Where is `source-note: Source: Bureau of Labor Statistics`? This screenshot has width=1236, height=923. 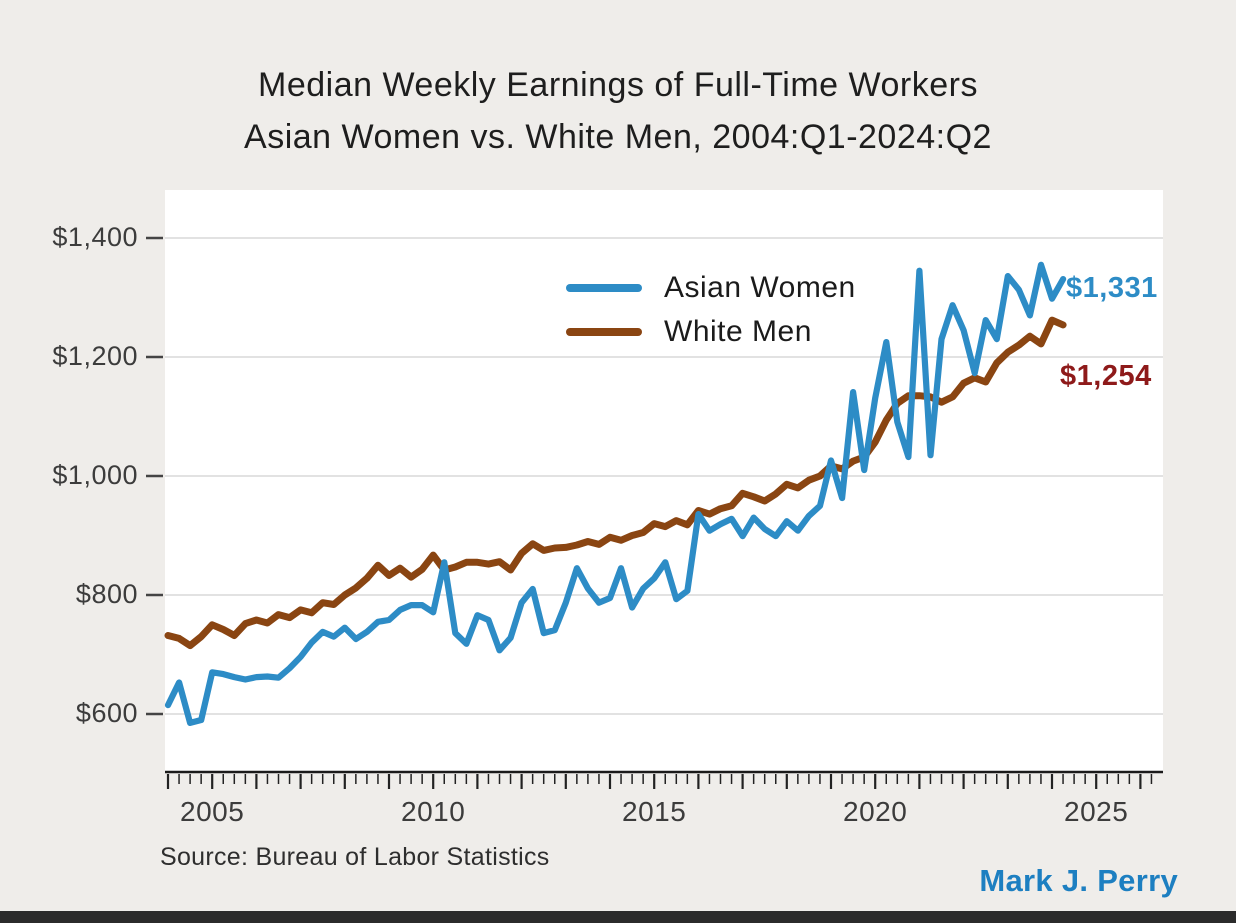
source-note: Source: Bureau of Labor Statistics is located at coordinates (355, 857).